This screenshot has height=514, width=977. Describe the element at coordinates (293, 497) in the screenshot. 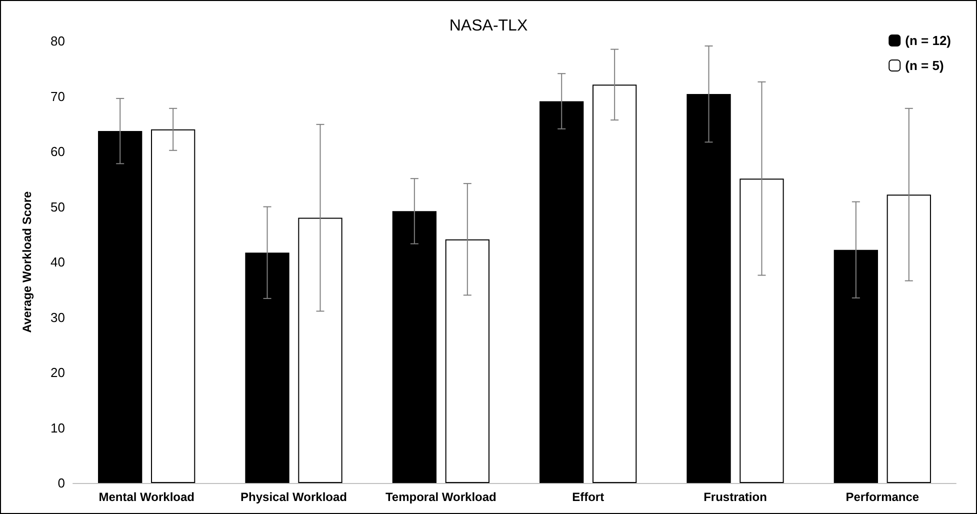

I see `x-tick-label: Physical Workload` at that location.